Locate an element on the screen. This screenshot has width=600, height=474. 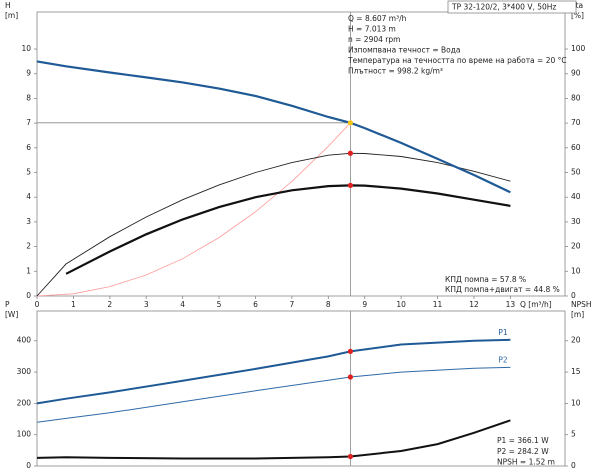
info-line: n = 2904 rpm is located at coordinates (374, 39).